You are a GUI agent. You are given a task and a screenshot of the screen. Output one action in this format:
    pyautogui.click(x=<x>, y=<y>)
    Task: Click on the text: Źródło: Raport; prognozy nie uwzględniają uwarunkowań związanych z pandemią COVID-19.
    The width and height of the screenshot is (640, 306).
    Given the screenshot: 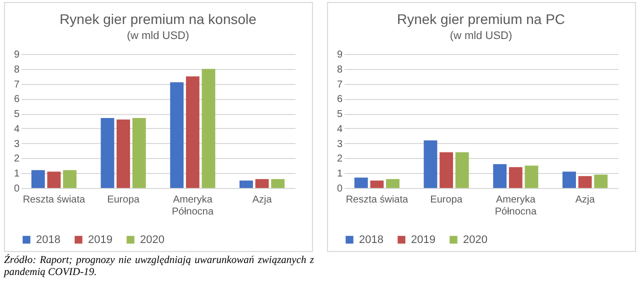 What is the action you would take?
    pyautogui.click(x=159, y=267)
    